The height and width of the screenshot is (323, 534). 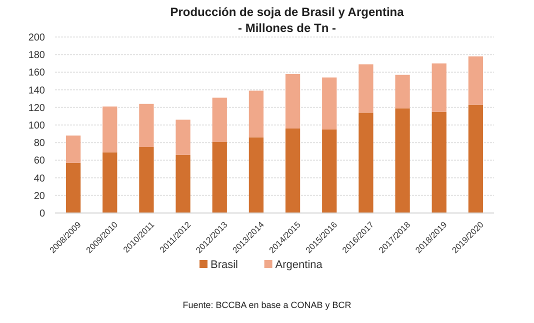 What do you see at coordinates (267, 305) in the screenshot?
I see `source-note: Fuente: BCCBA en base a CONAB y BCR` at bounding box center [267, 305].